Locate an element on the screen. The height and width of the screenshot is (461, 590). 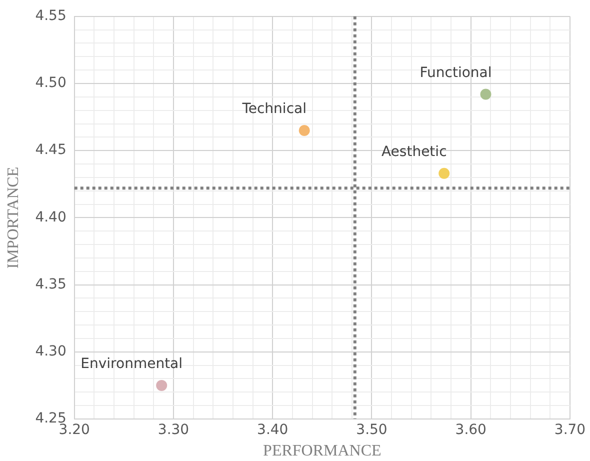
series-label: Aesthetic is located at coordinates (414, 152).